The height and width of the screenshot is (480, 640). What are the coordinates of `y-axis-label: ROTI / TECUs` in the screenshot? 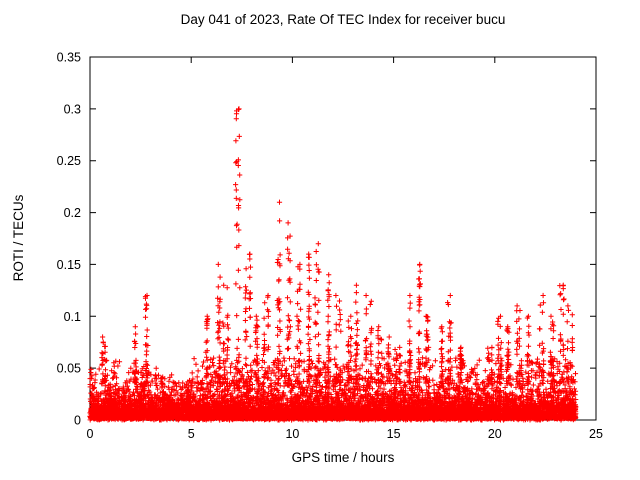 It's located at (18, 238).